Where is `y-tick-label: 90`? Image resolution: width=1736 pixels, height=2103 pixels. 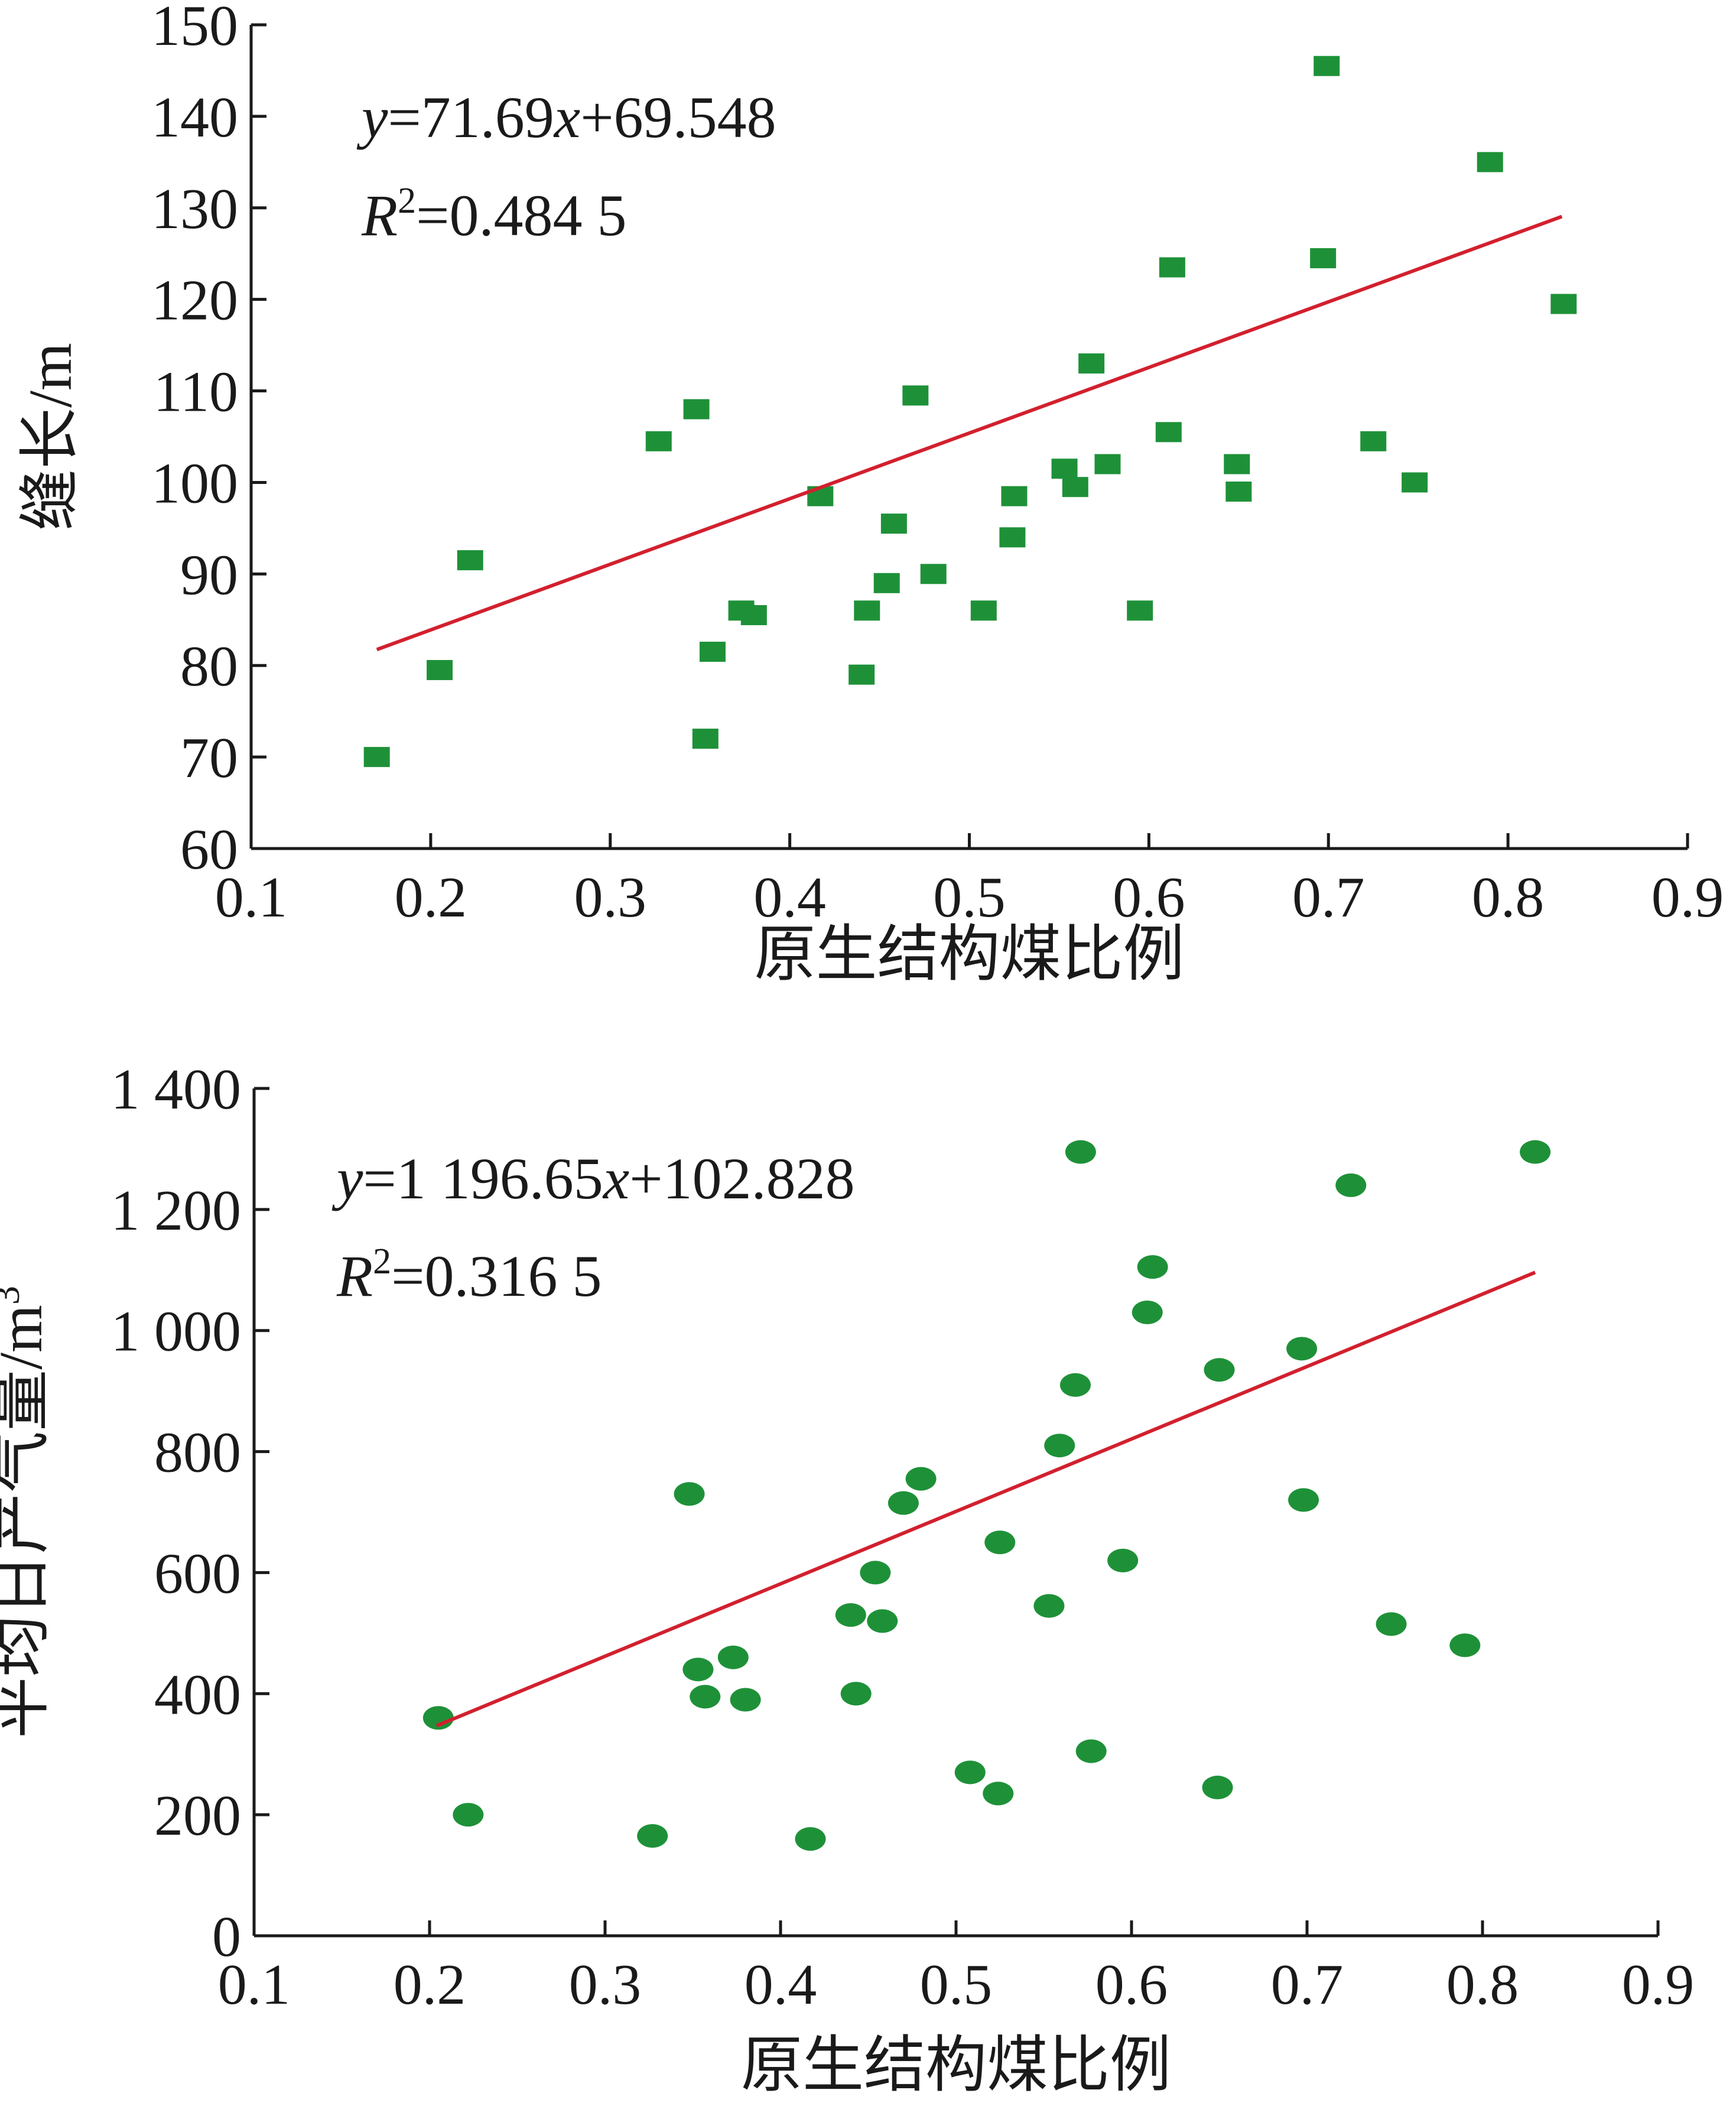
y-tick-label: 90 is located at coordinates (209, 575).